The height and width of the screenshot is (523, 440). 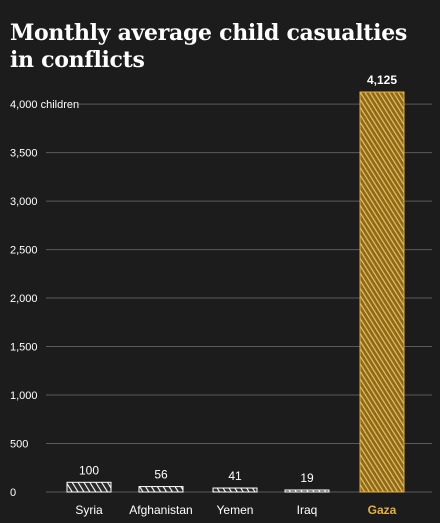 What do you see at coordinates (24, 202) in the screenshot?
I see `y-tick-label: 3,000` at bounding box center [24, 202].